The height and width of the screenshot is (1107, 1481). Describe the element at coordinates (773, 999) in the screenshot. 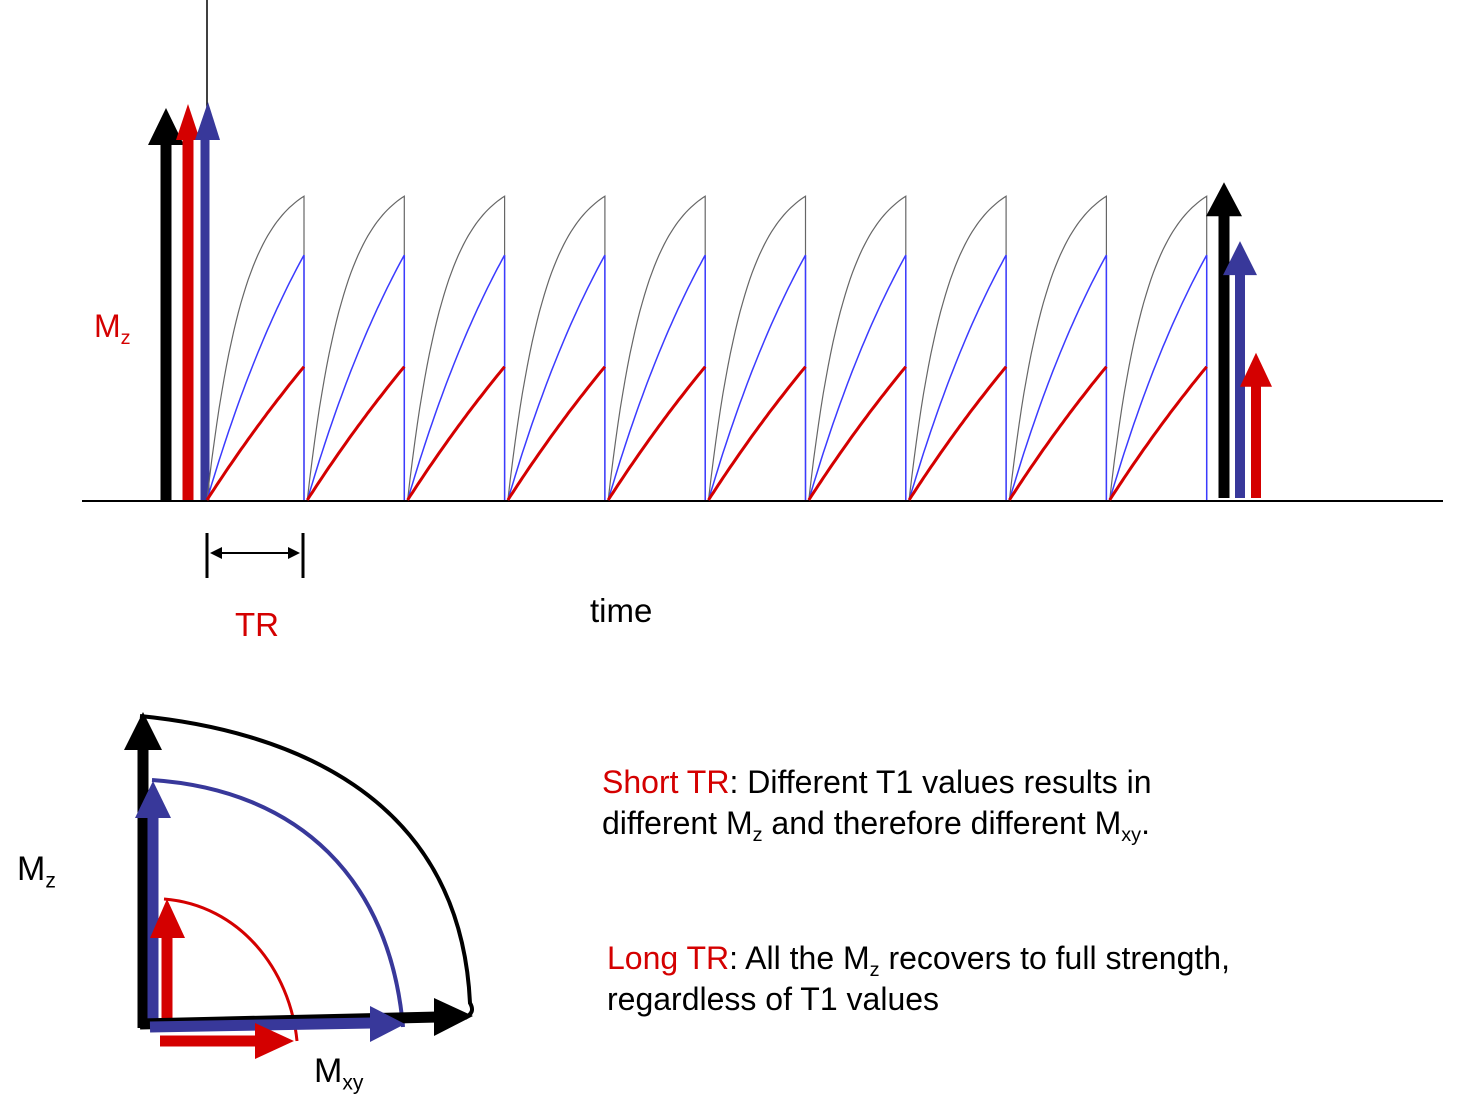

I see `long-tr-line2: regardless of T1 values` at that location.